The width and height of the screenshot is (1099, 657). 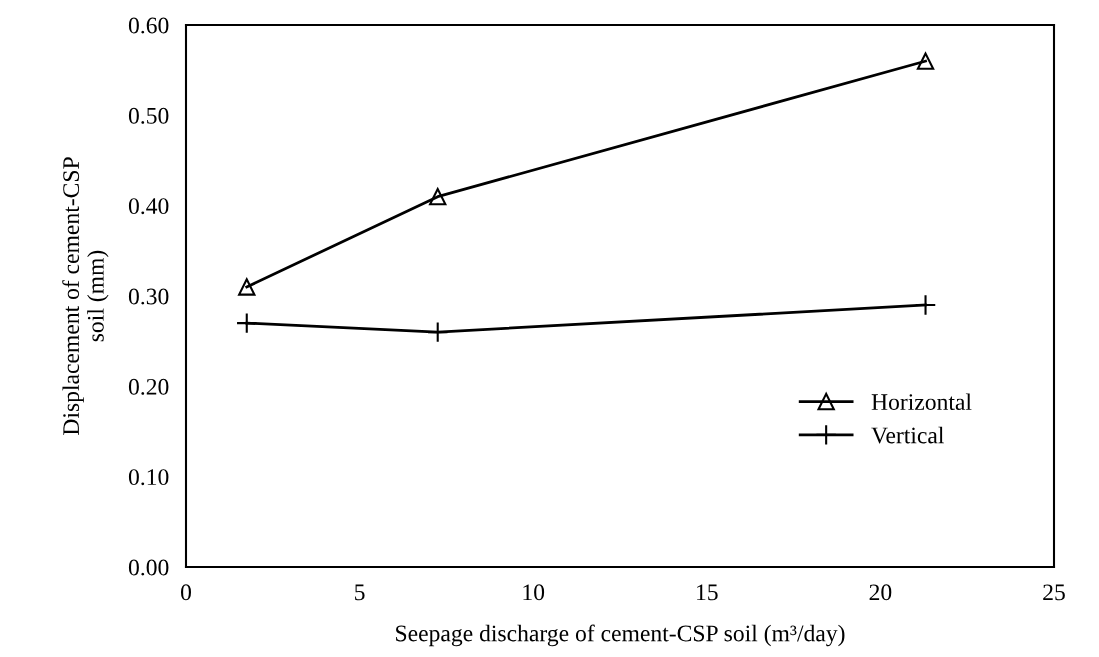 I want to click on y-axis-title: Displacement of cement-CSP soil (mm), so click(x=85, y=296).